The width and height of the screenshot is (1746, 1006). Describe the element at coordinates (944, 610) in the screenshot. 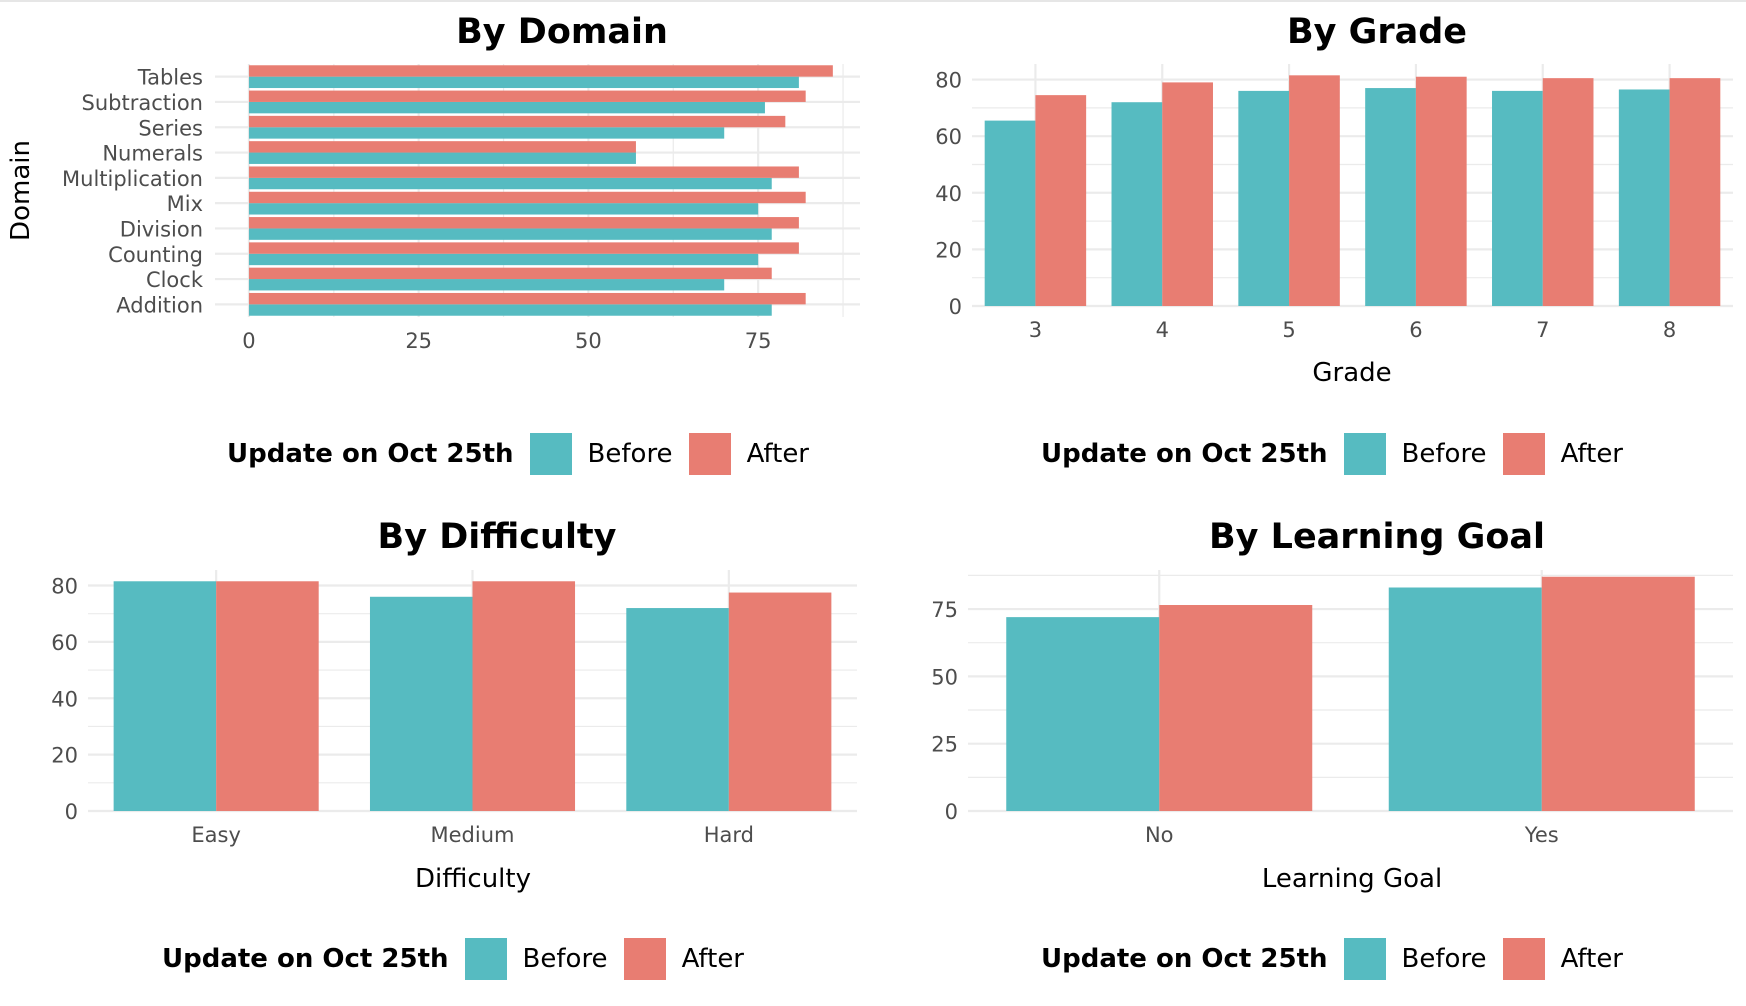

I see `y-tick-label: 75` at that location.